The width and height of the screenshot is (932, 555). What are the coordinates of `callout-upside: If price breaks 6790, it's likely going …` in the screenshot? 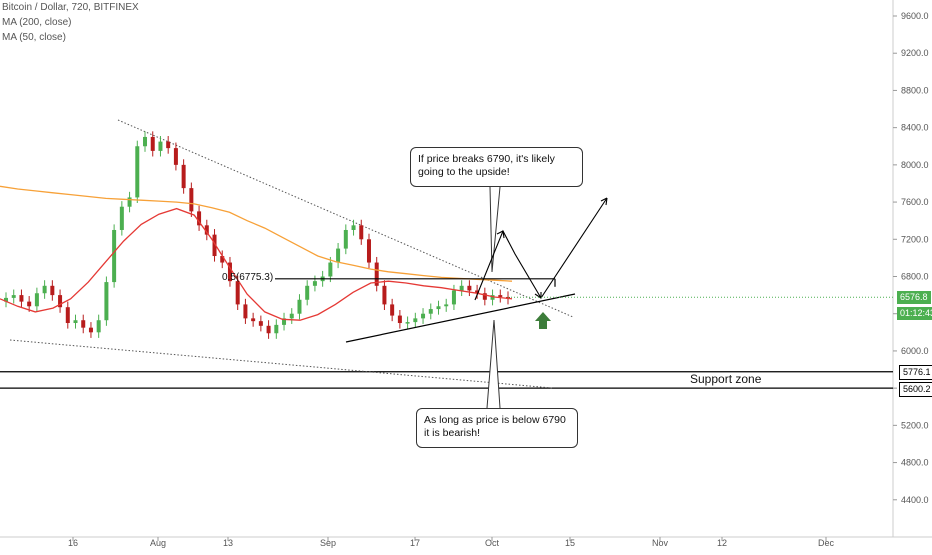 It's located at (496, 167).